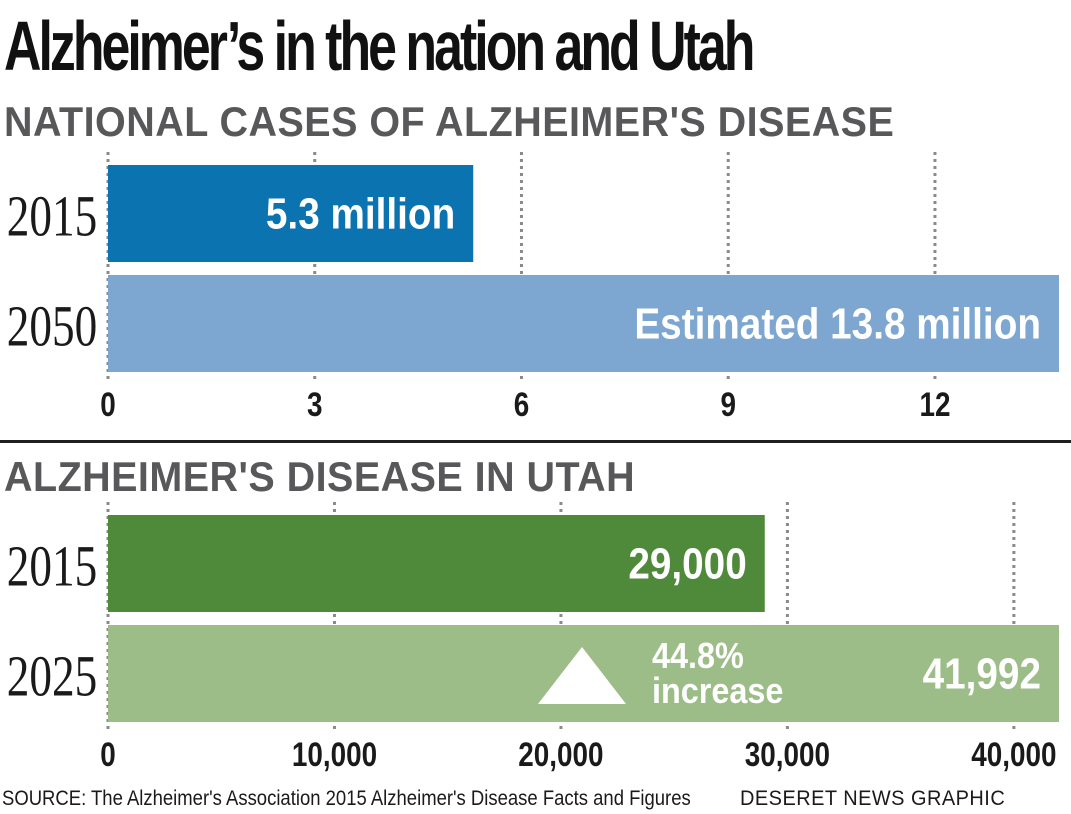 The height and width of the screenshot is (814, 1071). What do you see at coordinates (52, 677) in the screenshot?
I see `utah-category-label-2025: 2025` at bounding box center [52, 677].